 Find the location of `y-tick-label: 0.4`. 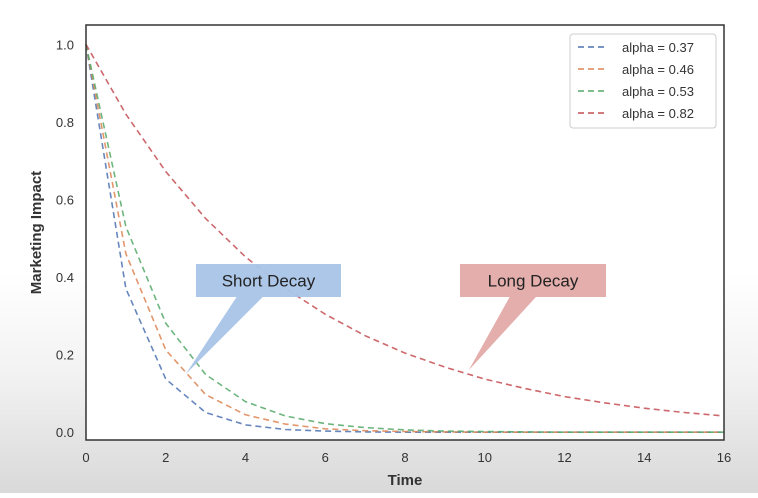

y-tick-label: 0.4 is located at coordinates (65, 277).